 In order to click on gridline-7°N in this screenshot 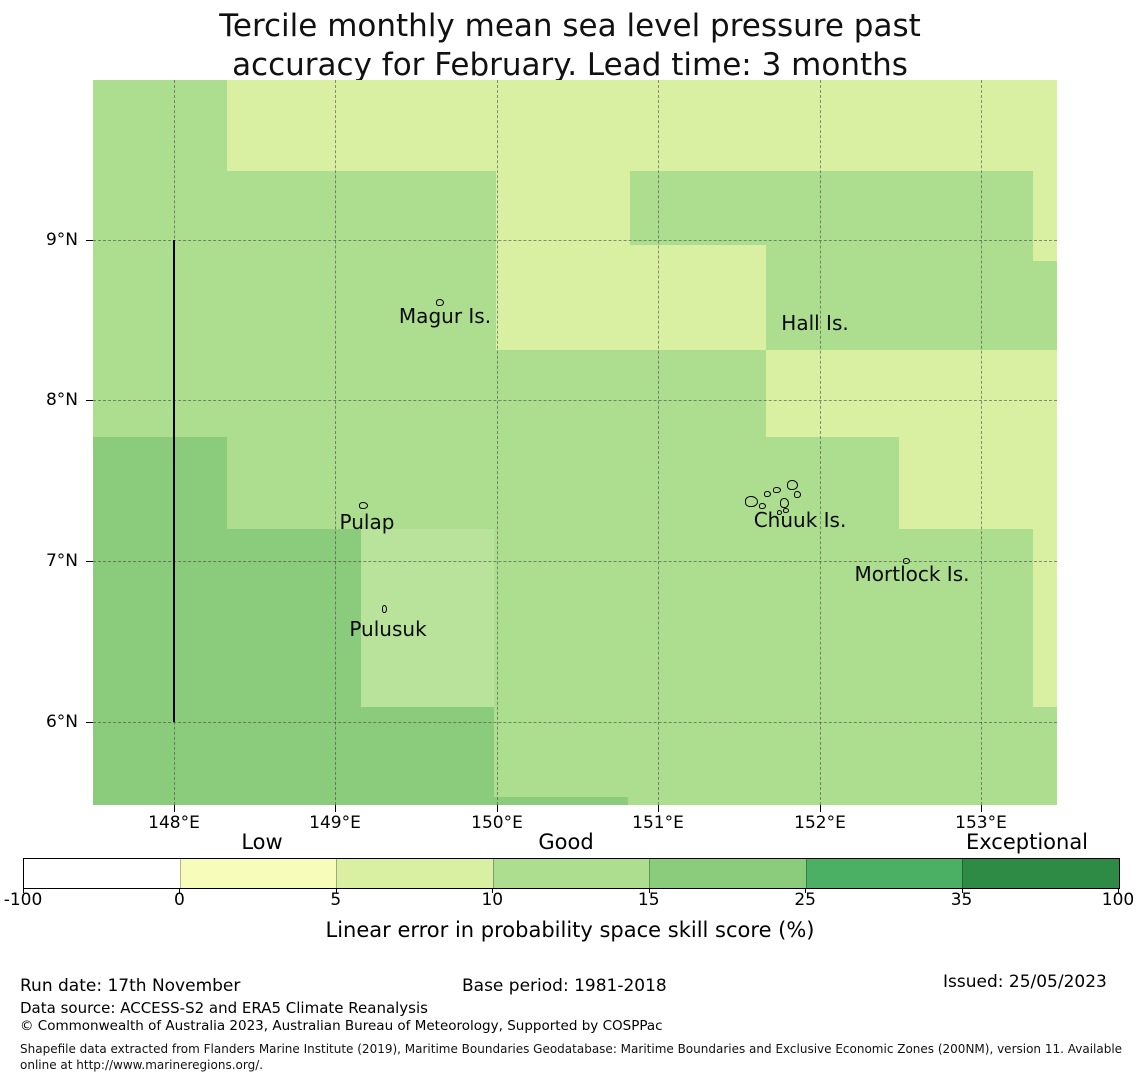, I will do `click(575, 561)`.